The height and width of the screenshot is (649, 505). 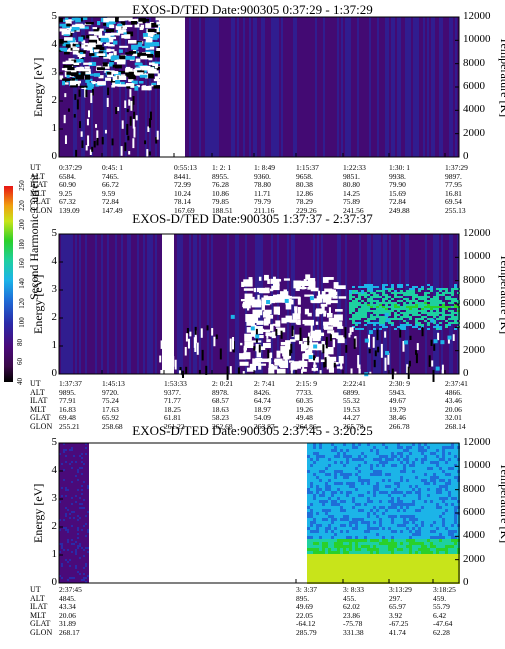 I want to click on panel-title: EXOS-D/TED Date:900305 0:37:29 - 1:37:29, so click(x=252, y=9).